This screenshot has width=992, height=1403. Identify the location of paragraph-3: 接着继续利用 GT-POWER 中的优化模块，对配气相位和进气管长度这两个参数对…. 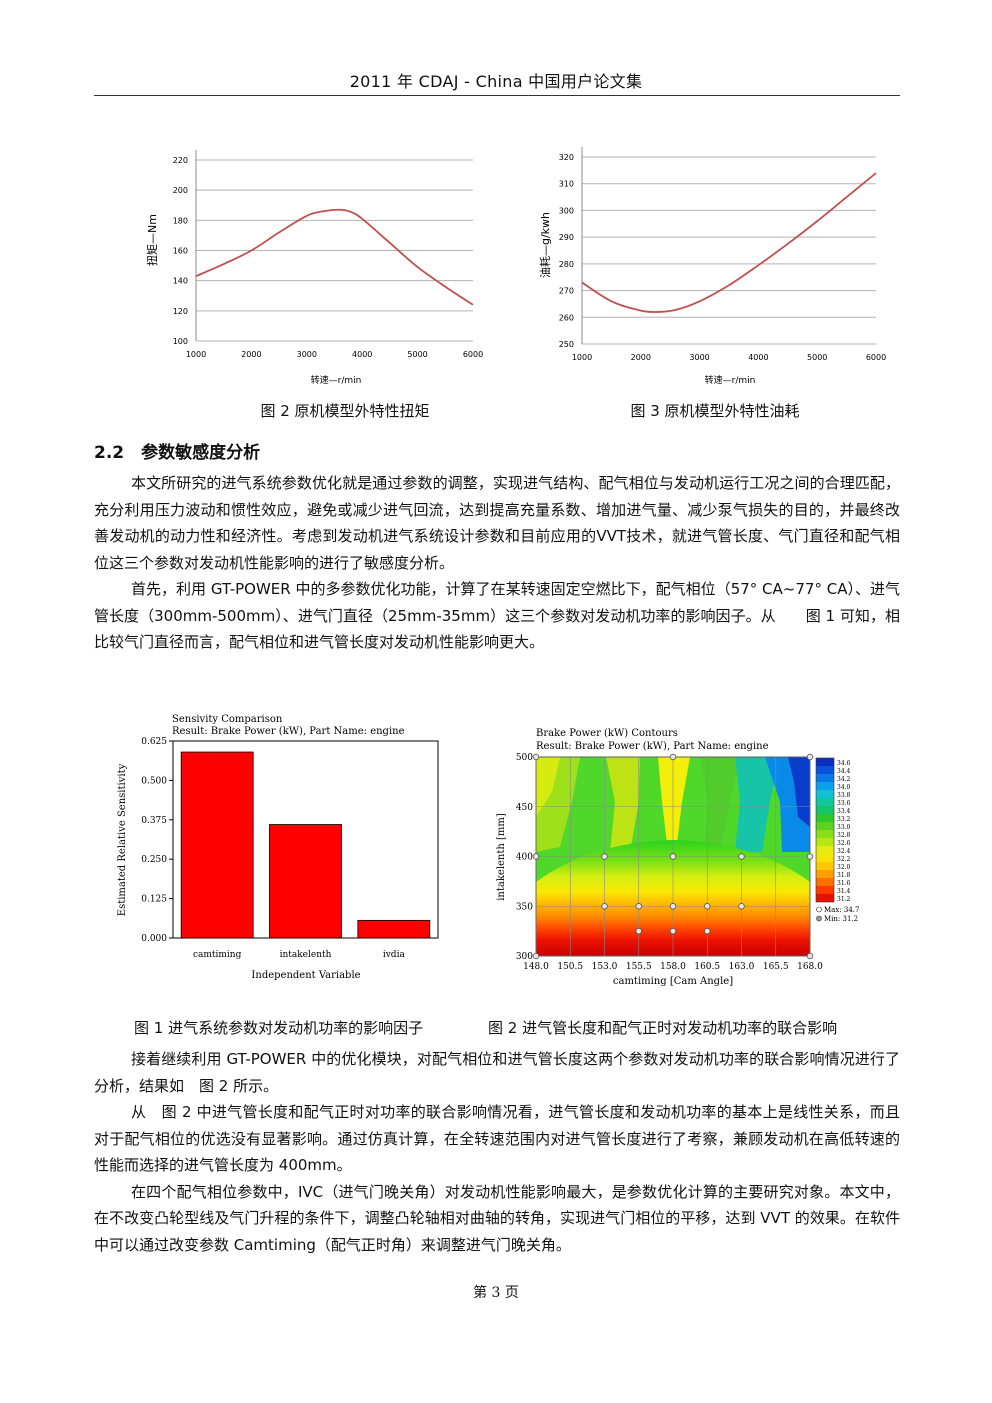
(497, 1072).